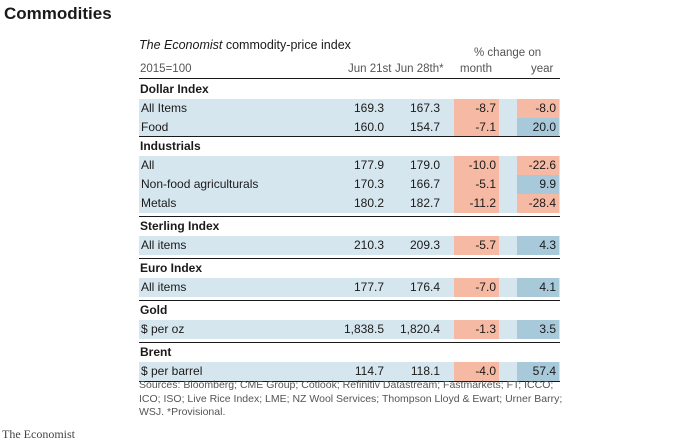 The height and width of the screenshot is (442, 699). What do you see at coordinates (155, 127) in the screenshot?
I see `row-label: Food` at bounding box center [155, 127].